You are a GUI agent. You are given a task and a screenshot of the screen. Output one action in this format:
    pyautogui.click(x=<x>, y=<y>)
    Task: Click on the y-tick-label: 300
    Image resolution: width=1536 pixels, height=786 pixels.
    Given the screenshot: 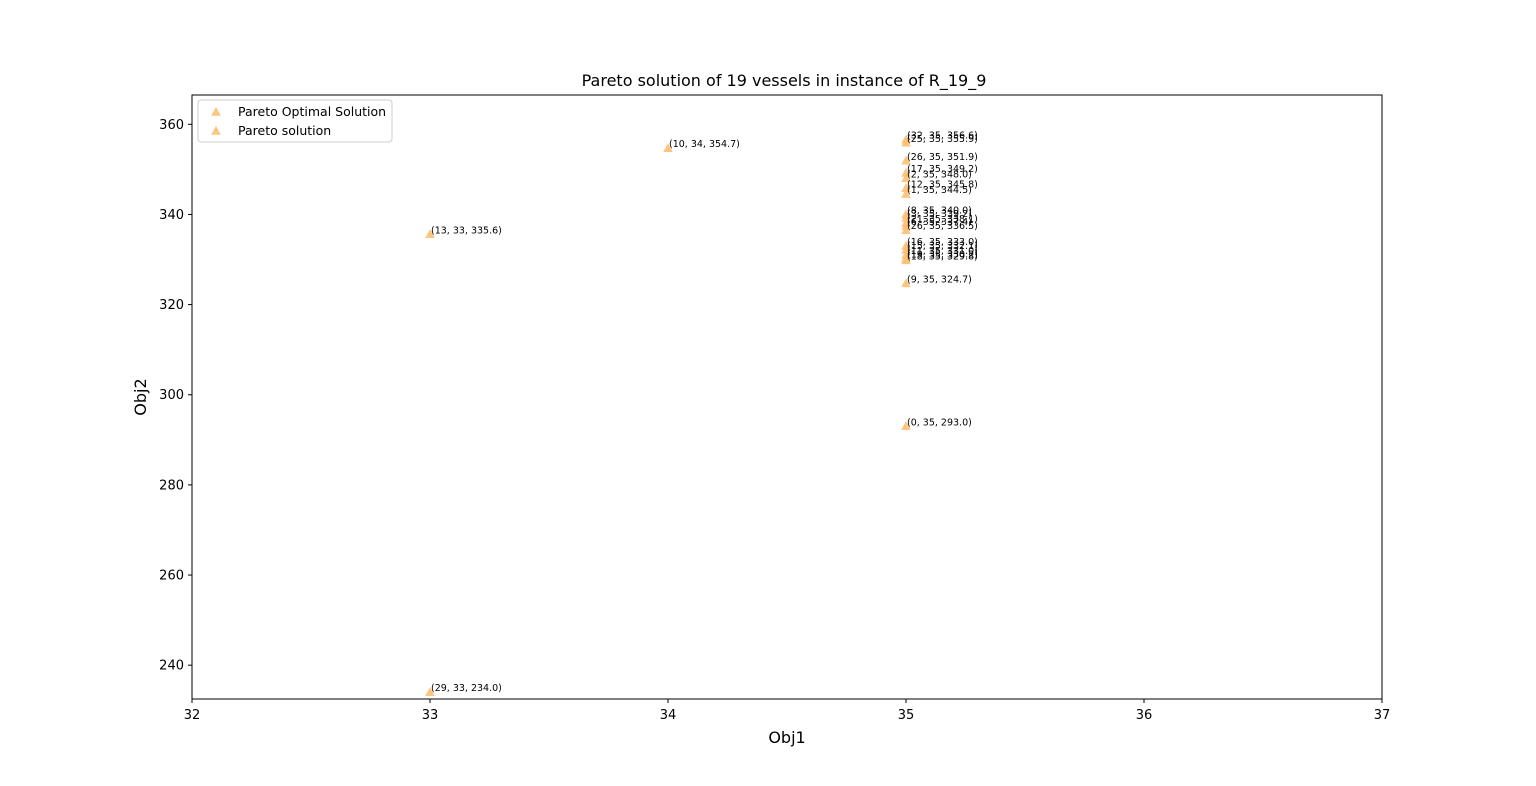 What is the action you would take?
    pyautogui.click(x=171, y=395)
    